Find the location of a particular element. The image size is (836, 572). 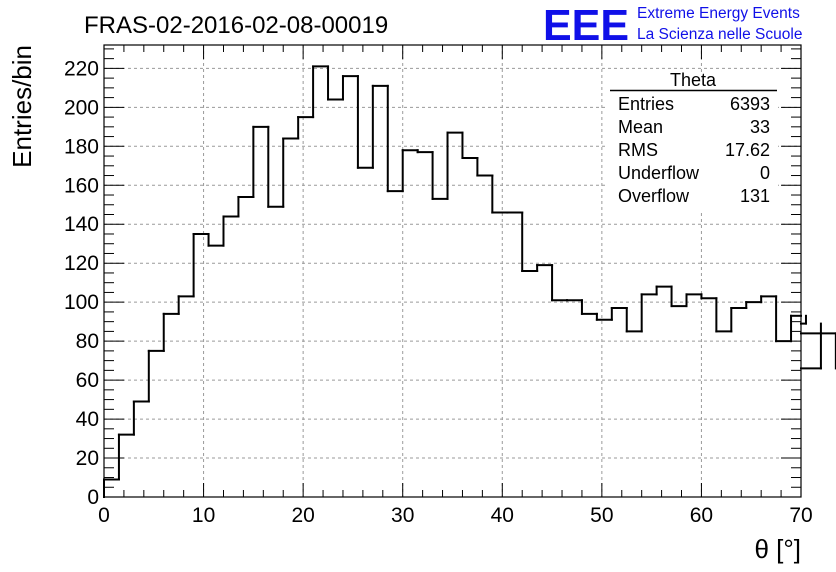

stats-box-background is located at coordinates (693, 142).